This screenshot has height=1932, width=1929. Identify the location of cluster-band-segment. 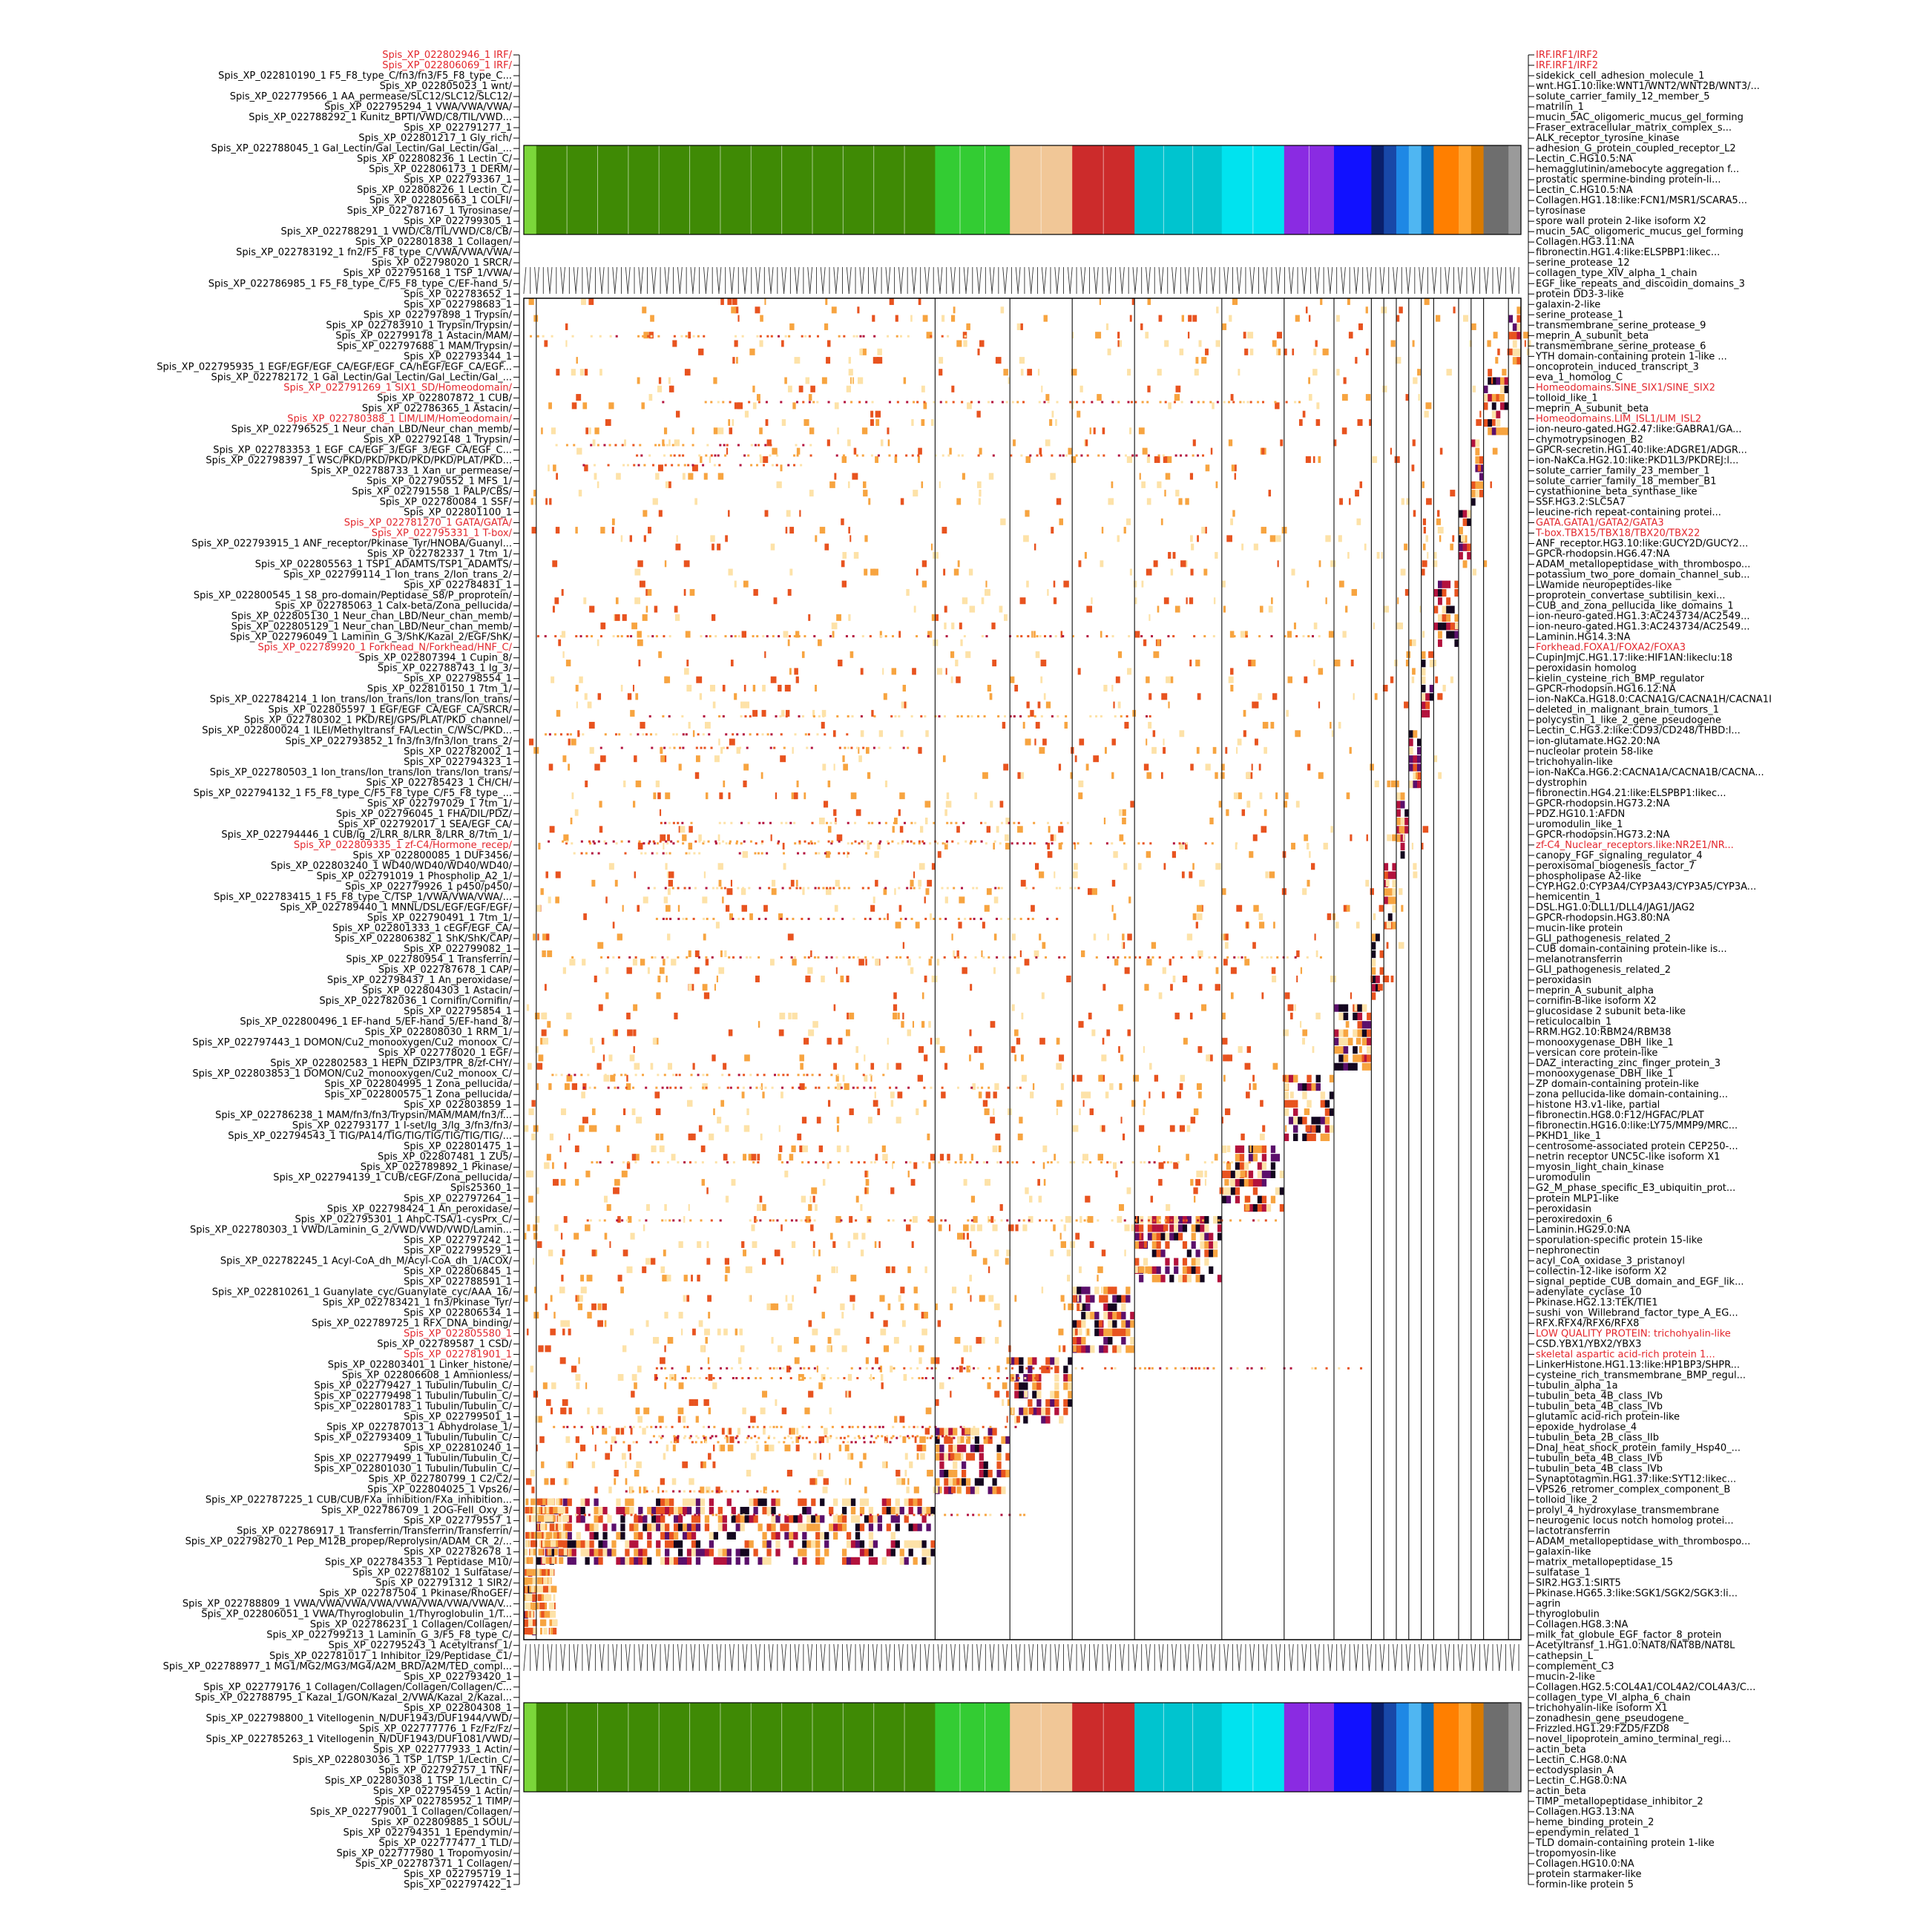
(1465, 189).